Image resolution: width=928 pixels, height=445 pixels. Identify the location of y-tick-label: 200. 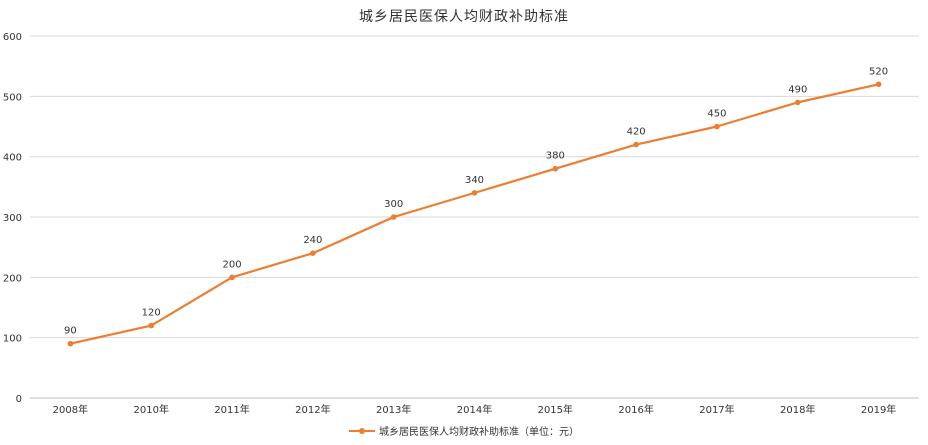
(12, 278).